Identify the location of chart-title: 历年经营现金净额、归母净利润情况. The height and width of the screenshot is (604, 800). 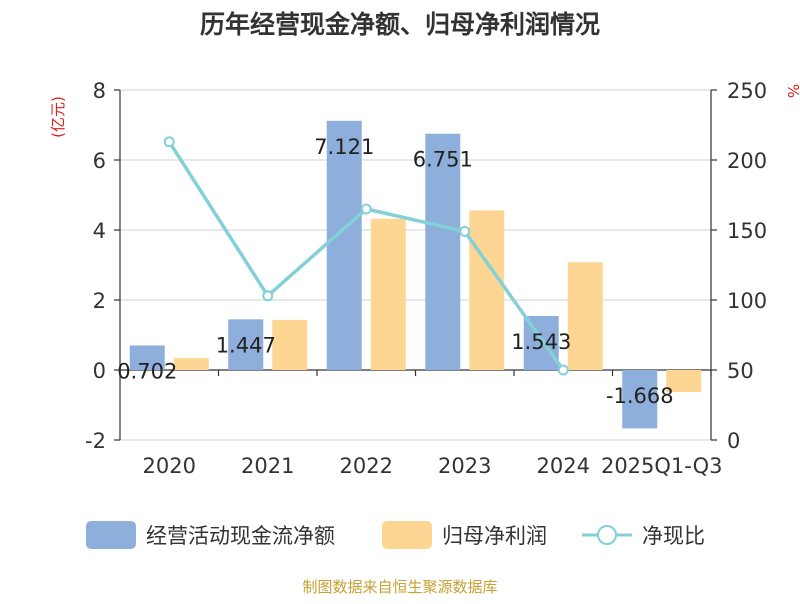
(400, 24).